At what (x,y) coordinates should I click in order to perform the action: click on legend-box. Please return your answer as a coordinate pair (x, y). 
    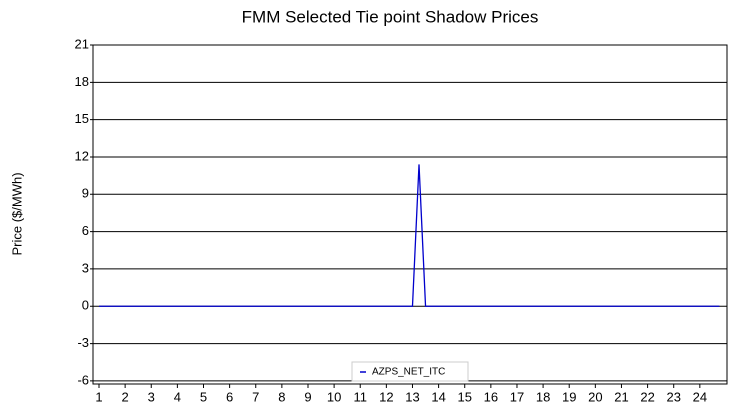
    Looking at the image, I should click on (410, 371).